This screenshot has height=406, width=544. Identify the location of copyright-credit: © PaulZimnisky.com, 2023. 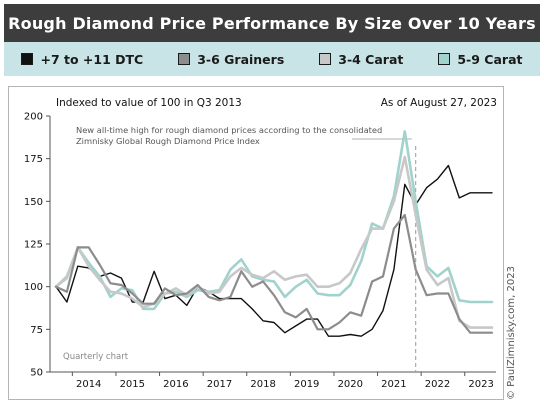
(511, 333).